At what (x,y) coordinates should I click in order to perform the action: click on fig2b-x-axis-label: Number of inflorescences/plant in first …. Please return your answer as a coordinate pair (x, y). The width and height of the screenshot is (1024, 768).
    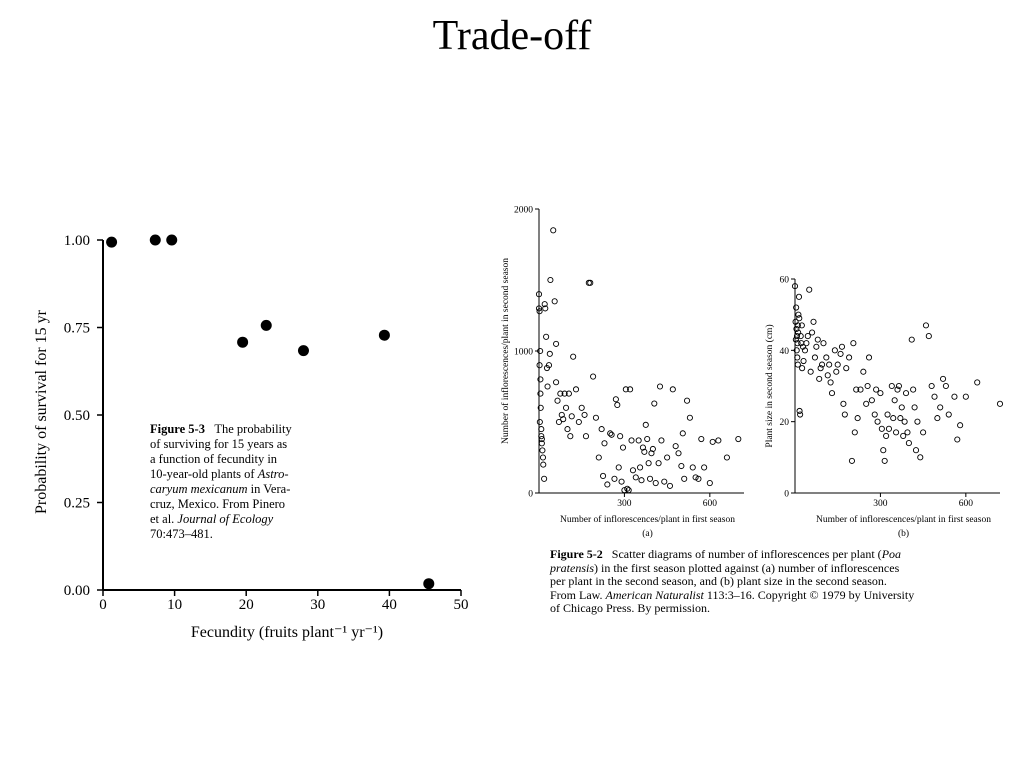
    Looking at the image, I should click on (903, 519).